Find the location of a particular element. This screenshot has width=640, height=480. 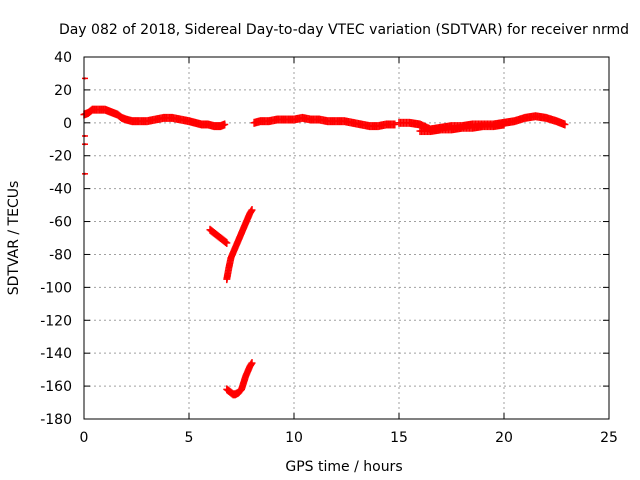

x-tick-label: 20 is located at coordinates (504, 438).